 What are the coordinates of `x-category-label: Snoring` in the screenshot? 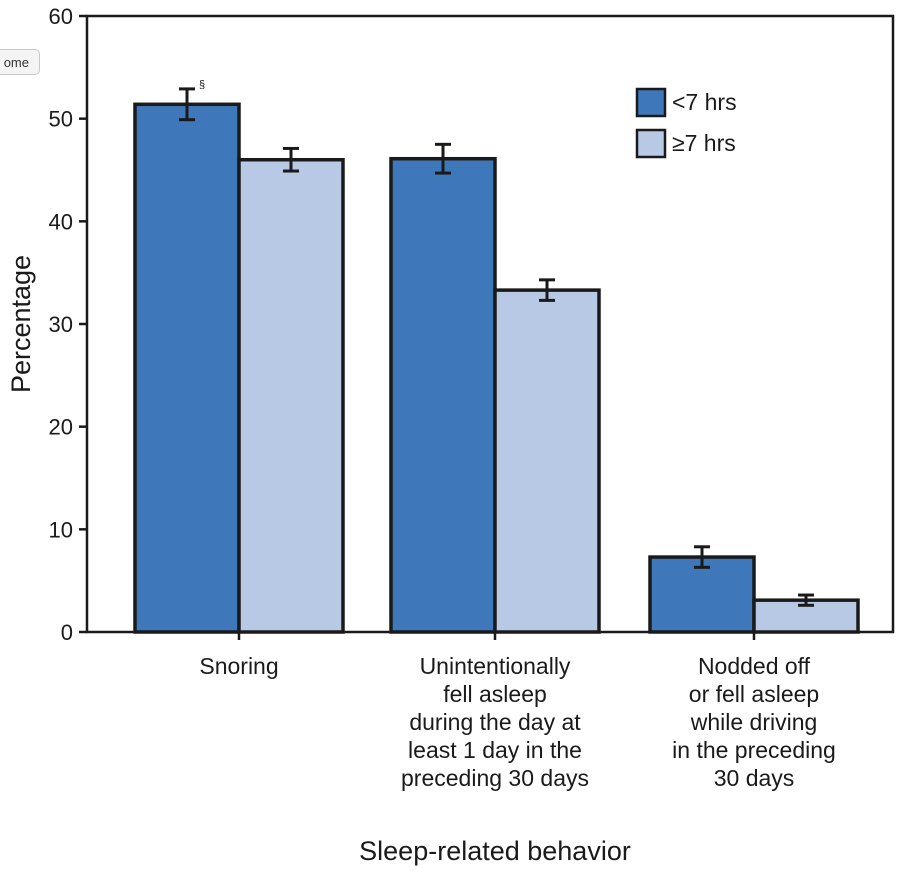 It's located at (238, 666).